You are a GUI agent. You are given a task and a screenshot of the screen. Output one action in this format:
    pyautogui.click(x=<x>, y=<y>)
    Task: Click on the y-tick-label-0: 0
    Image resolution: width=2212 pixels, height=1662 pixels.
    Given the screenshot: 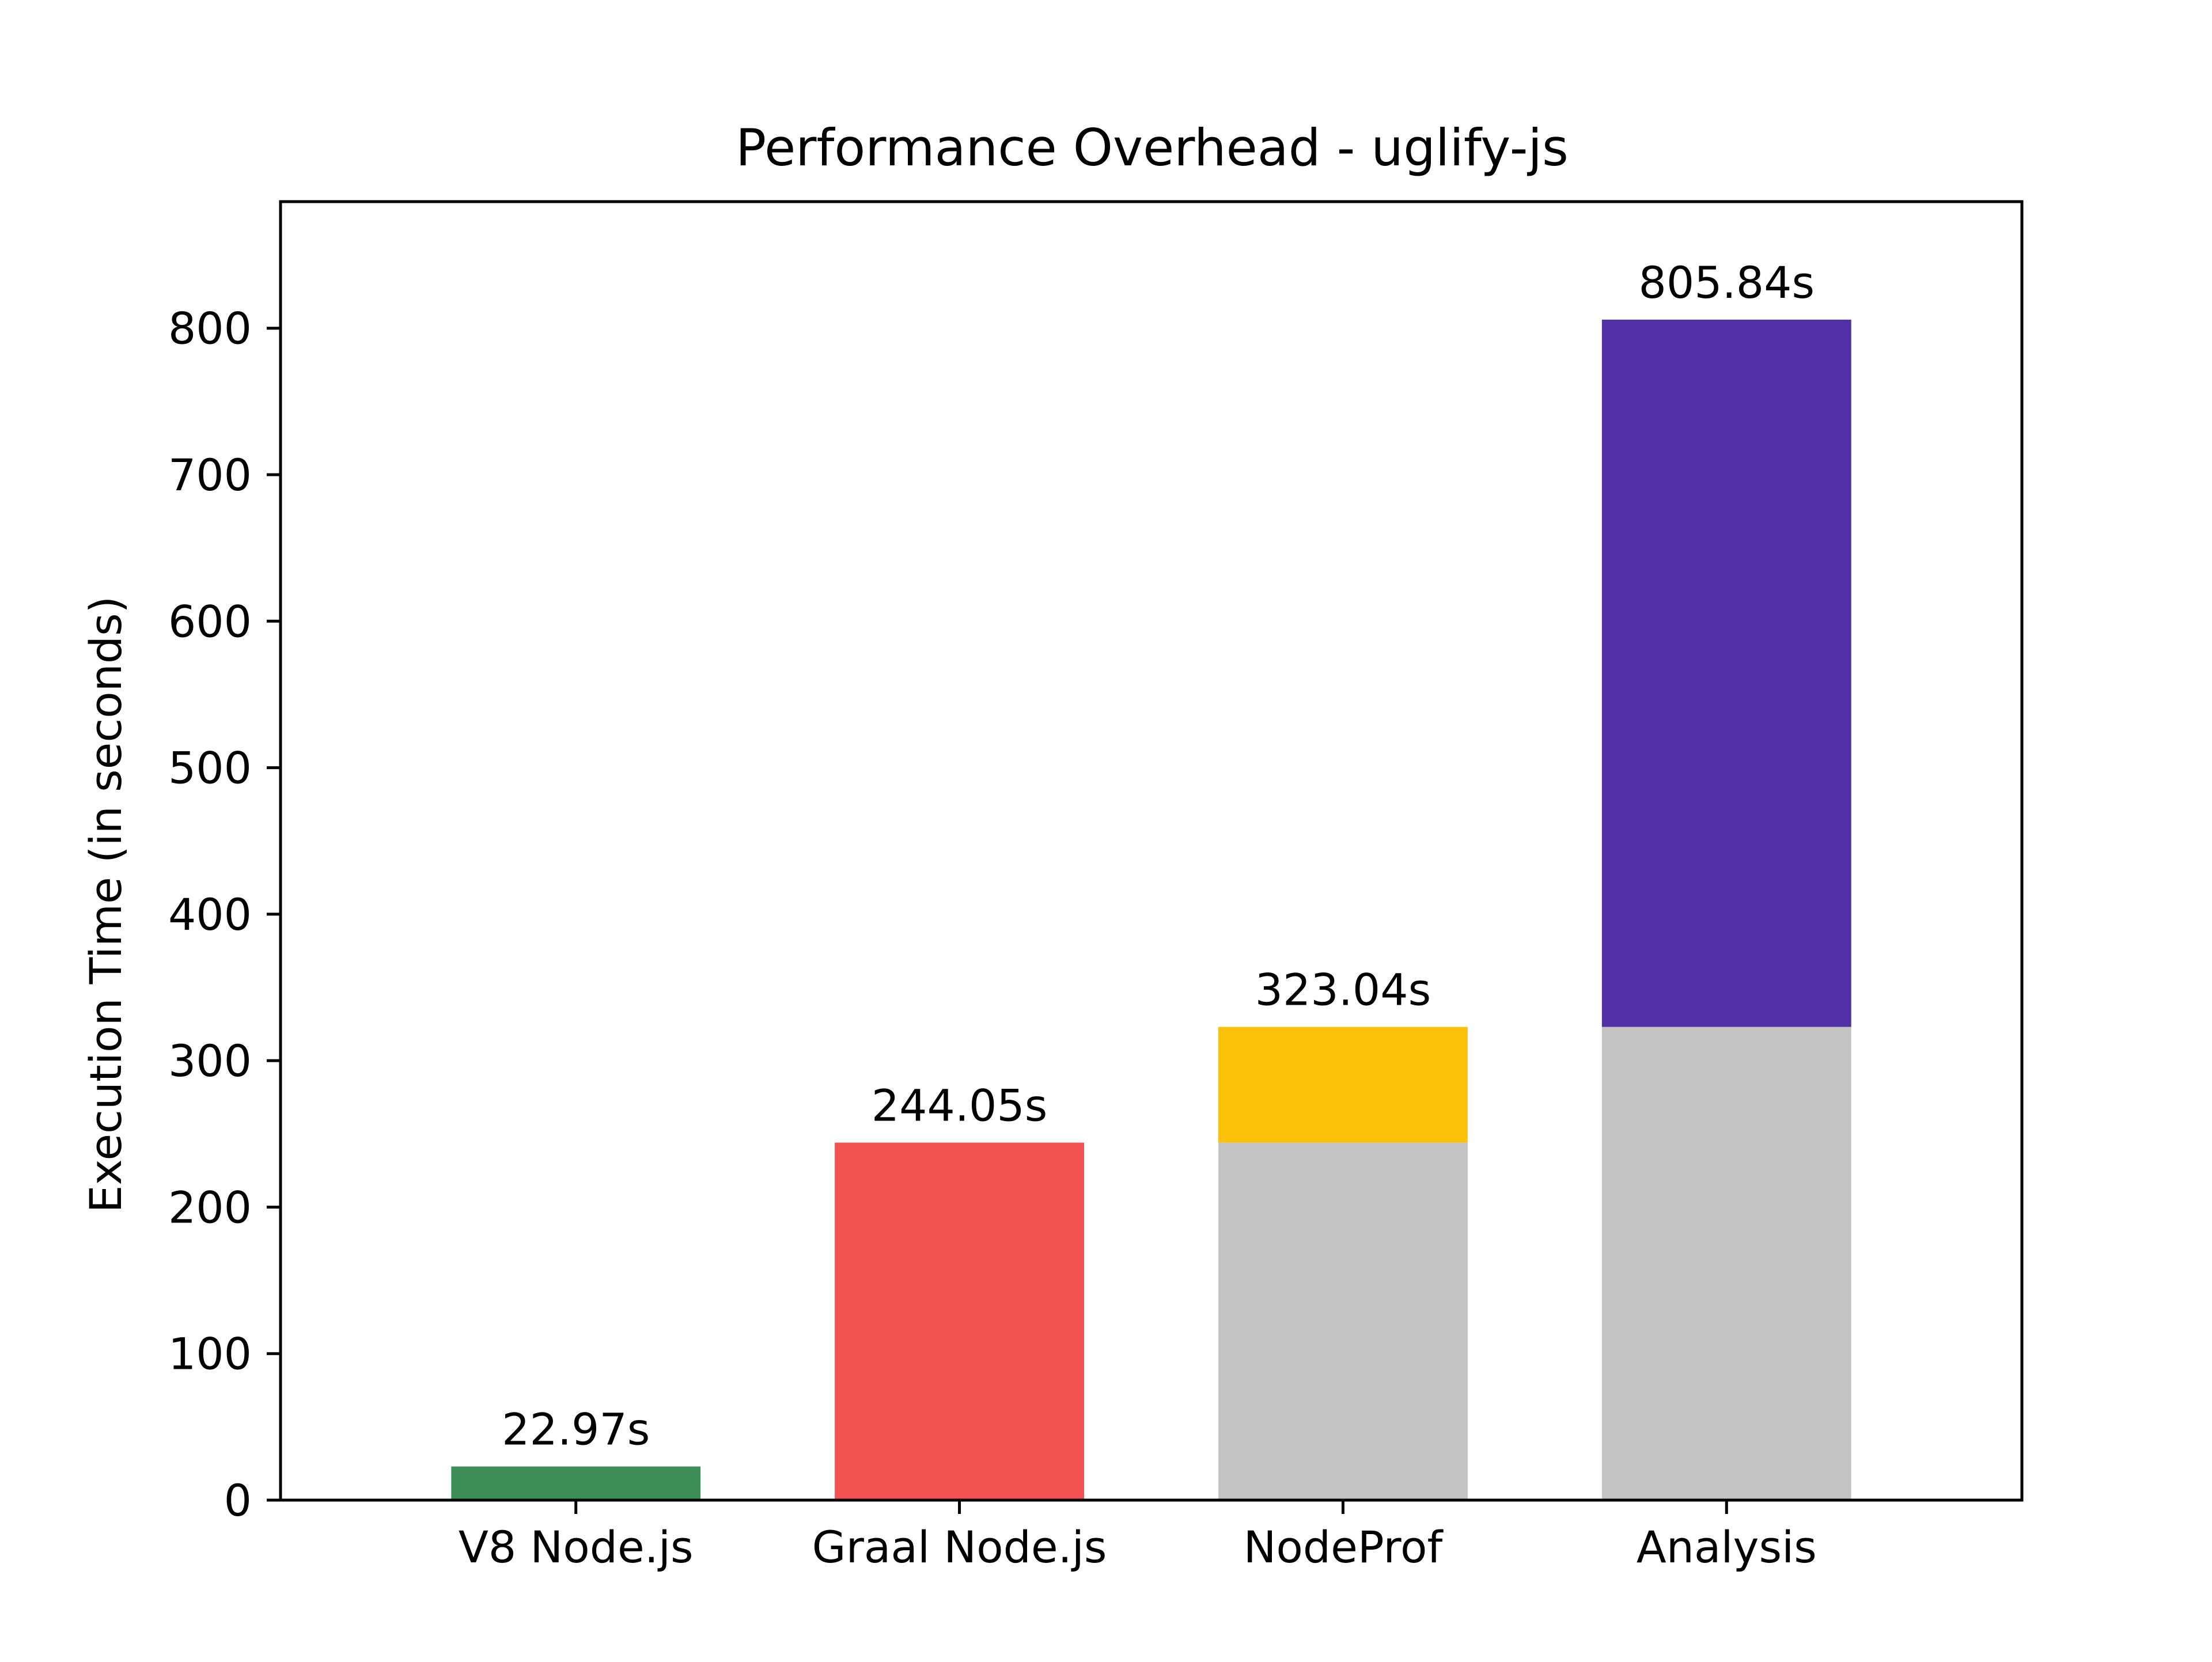 What is the action you would take?
    pyautogui.click(x=238, y=1500)
    